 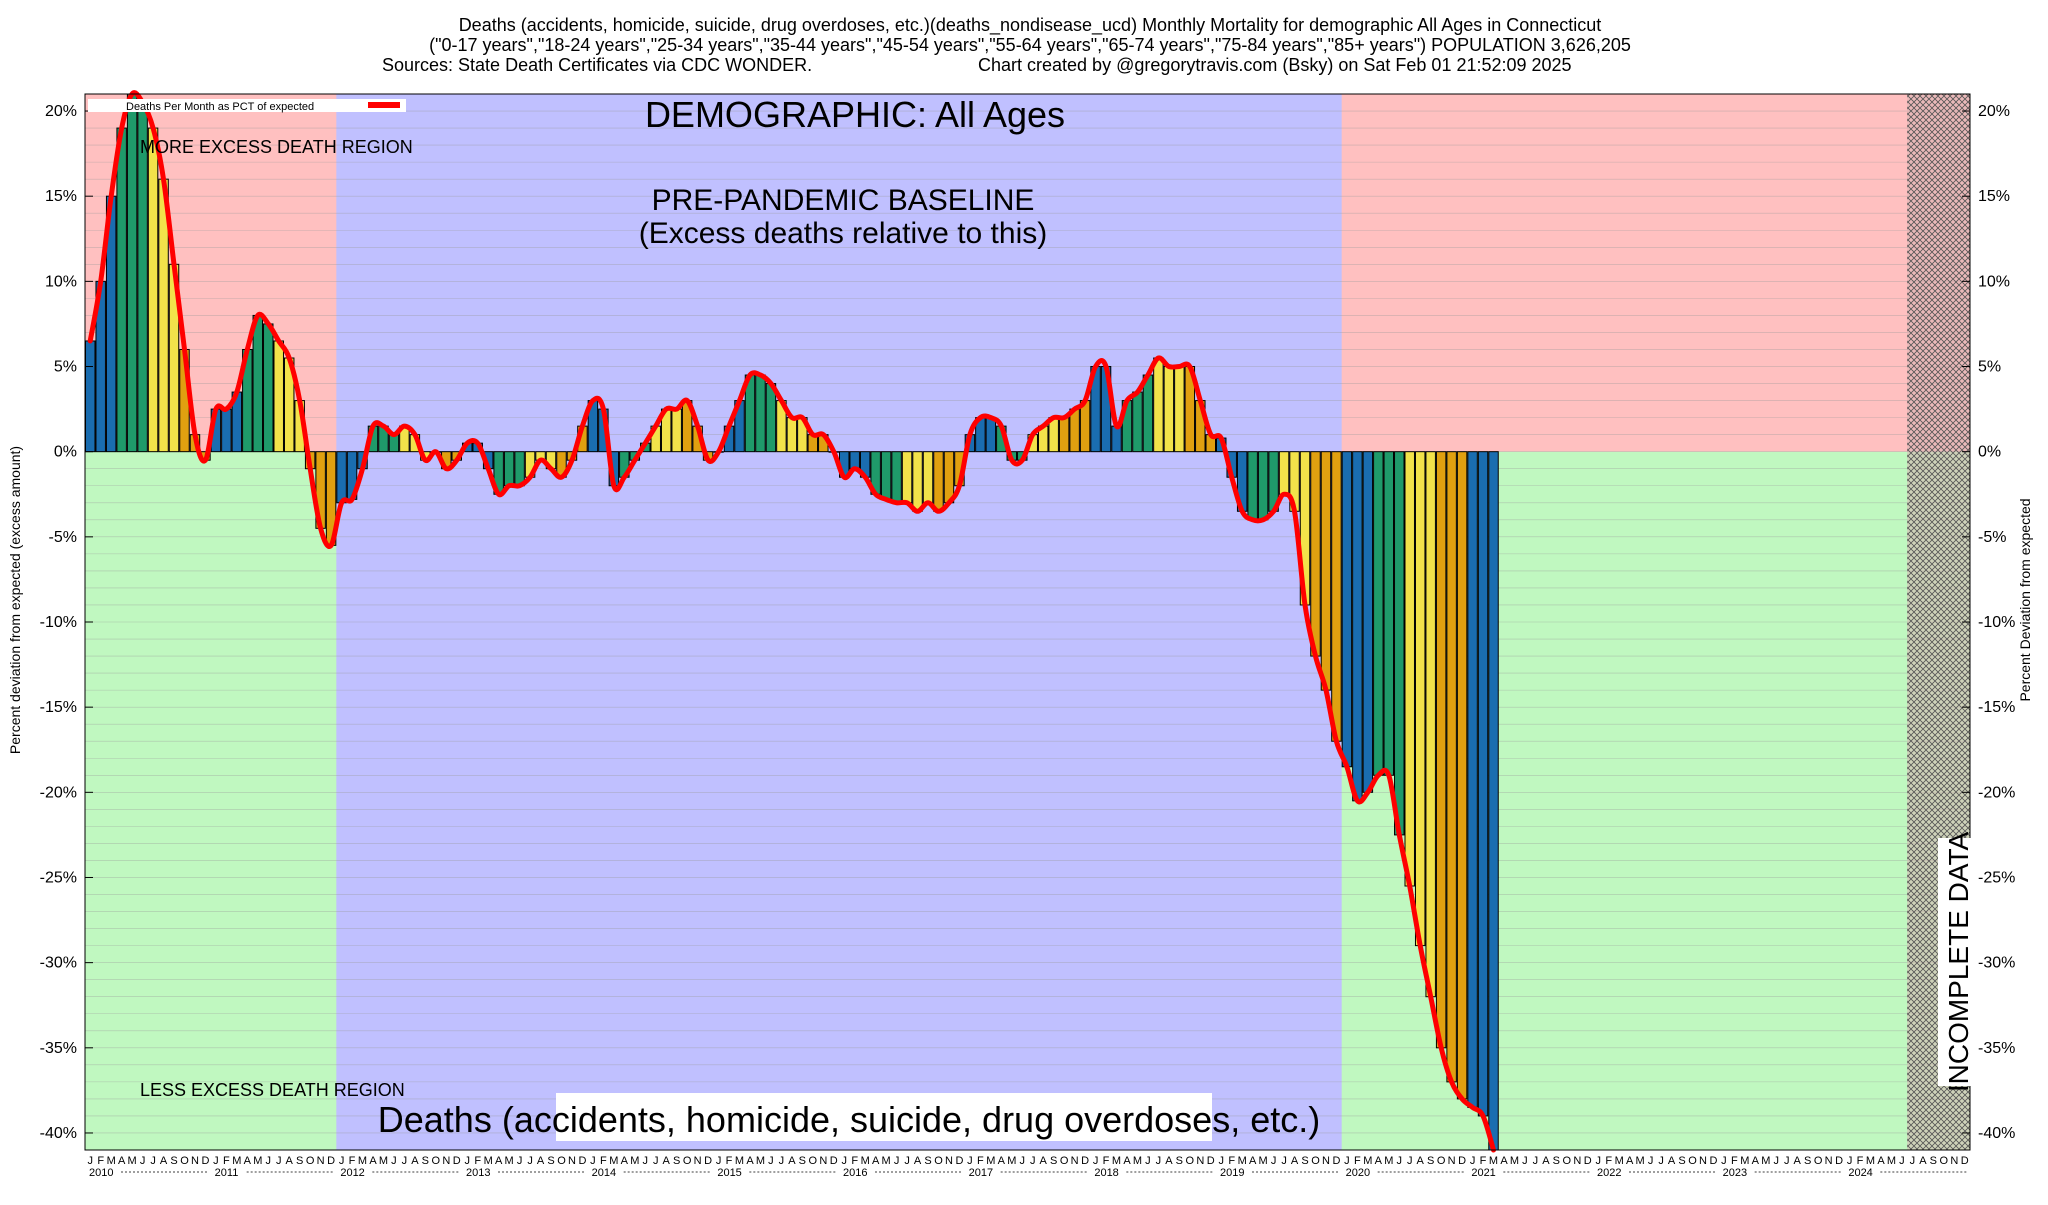 I want to click on y-tick-label: 10%, so click(x=61, y=281).